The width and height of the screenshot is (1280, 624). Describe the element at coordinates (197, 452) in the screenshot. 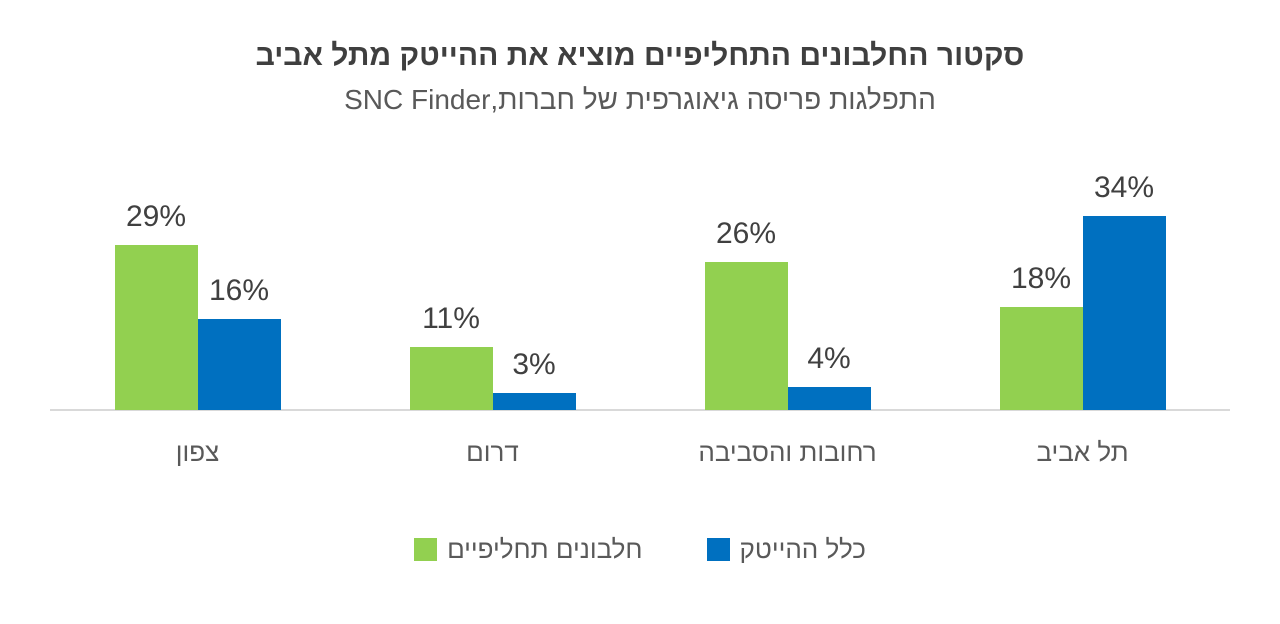

I see `category-label-0: צפון` at that location.